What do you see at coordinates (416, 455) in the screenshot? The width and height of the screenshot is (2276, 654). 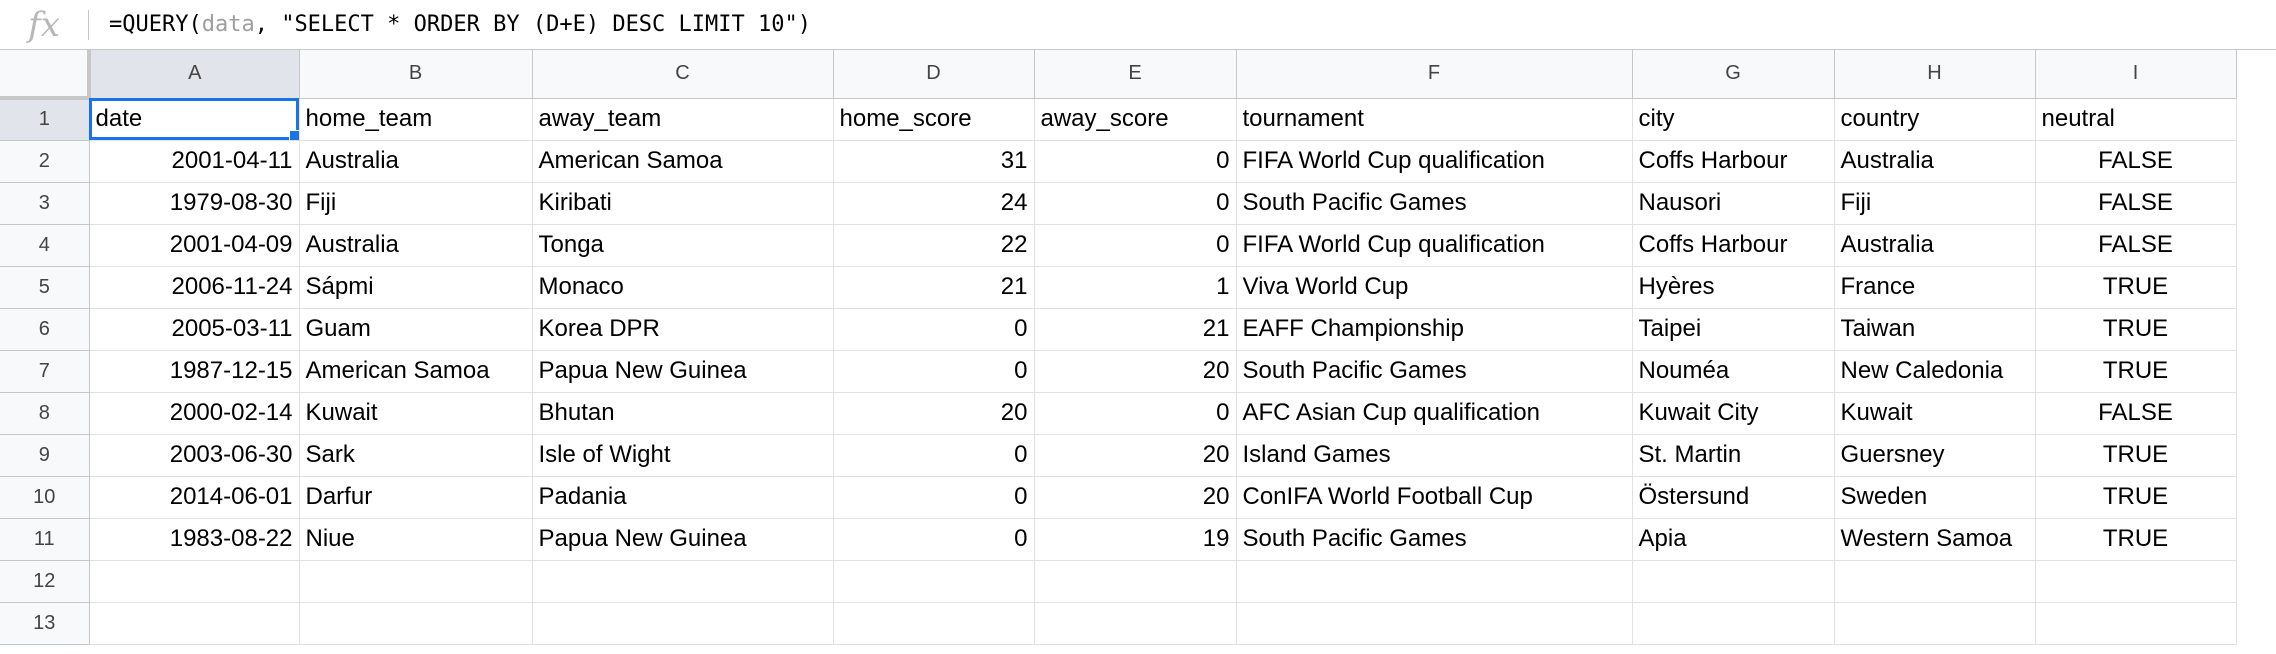 I see `data-cell: Sark` at bounding box center [416, 455].